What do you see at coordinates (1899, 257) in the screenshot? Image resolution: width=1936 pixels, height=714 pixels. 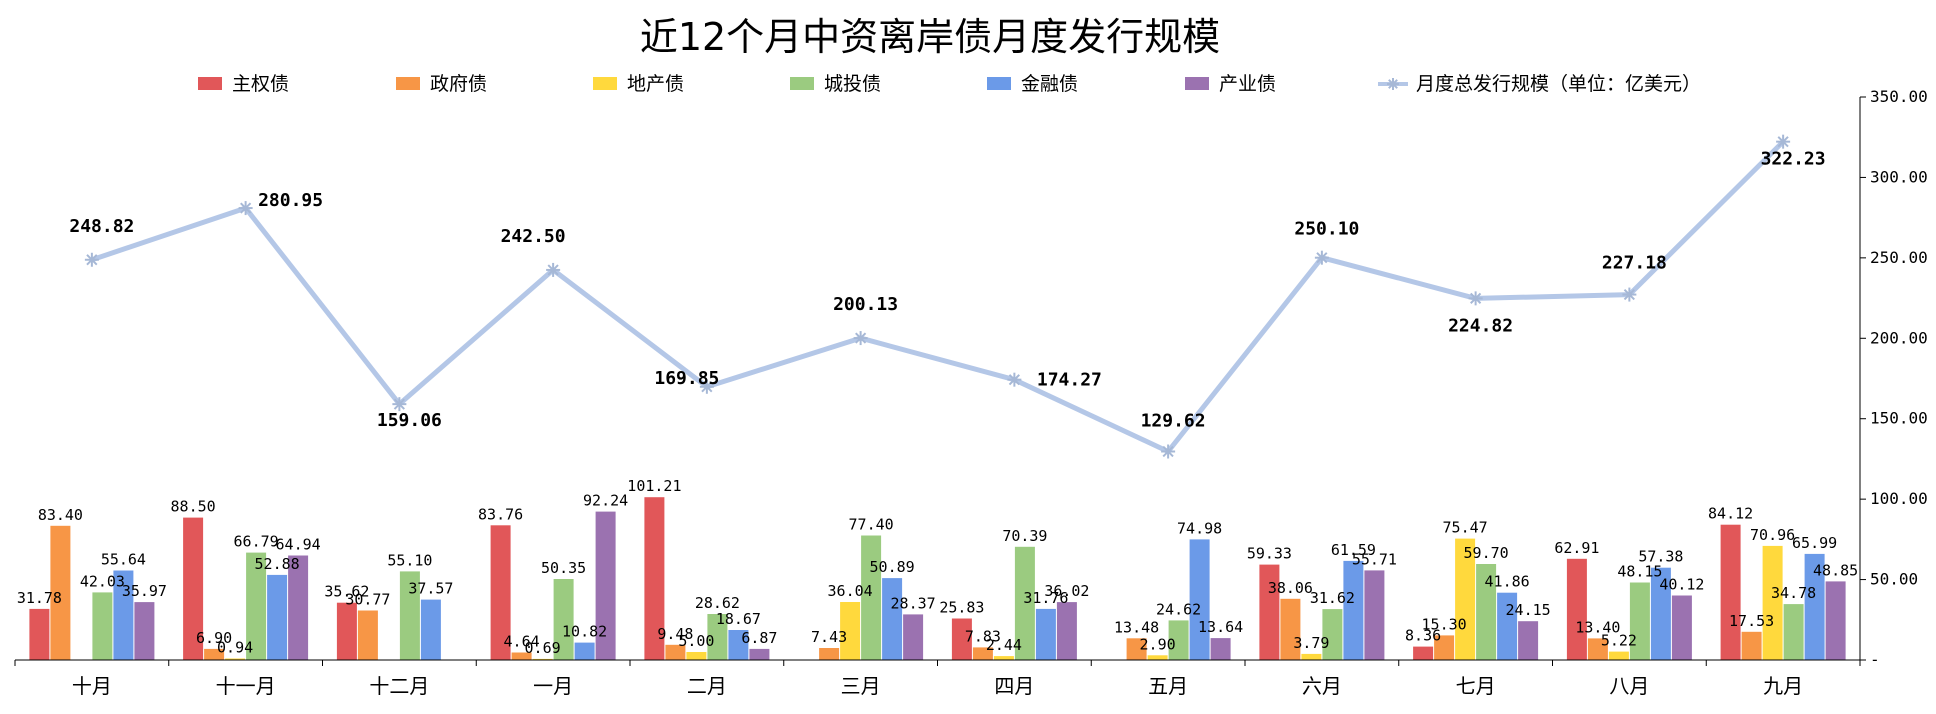 I see `y-tick-label-5: 250.00` at bounding box center [1899, 257].